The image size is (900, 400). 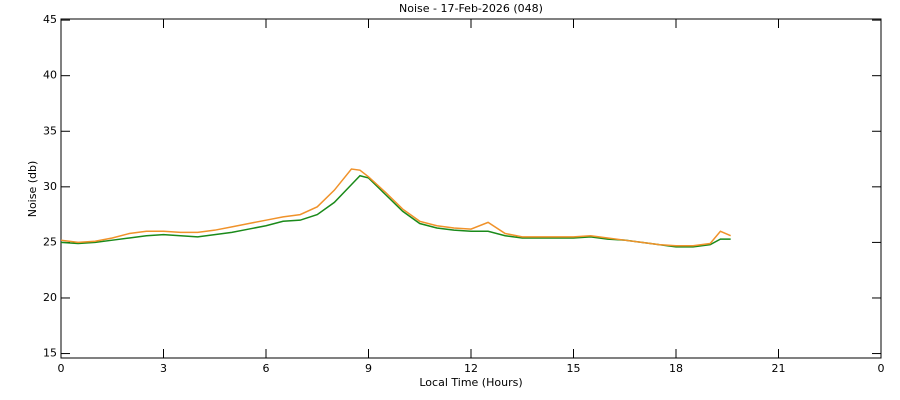 What do you see at coordinates (32, 189) in the screenshot?
I see `y-axis-label: Noise (db)` at bounding box center [32, 189].